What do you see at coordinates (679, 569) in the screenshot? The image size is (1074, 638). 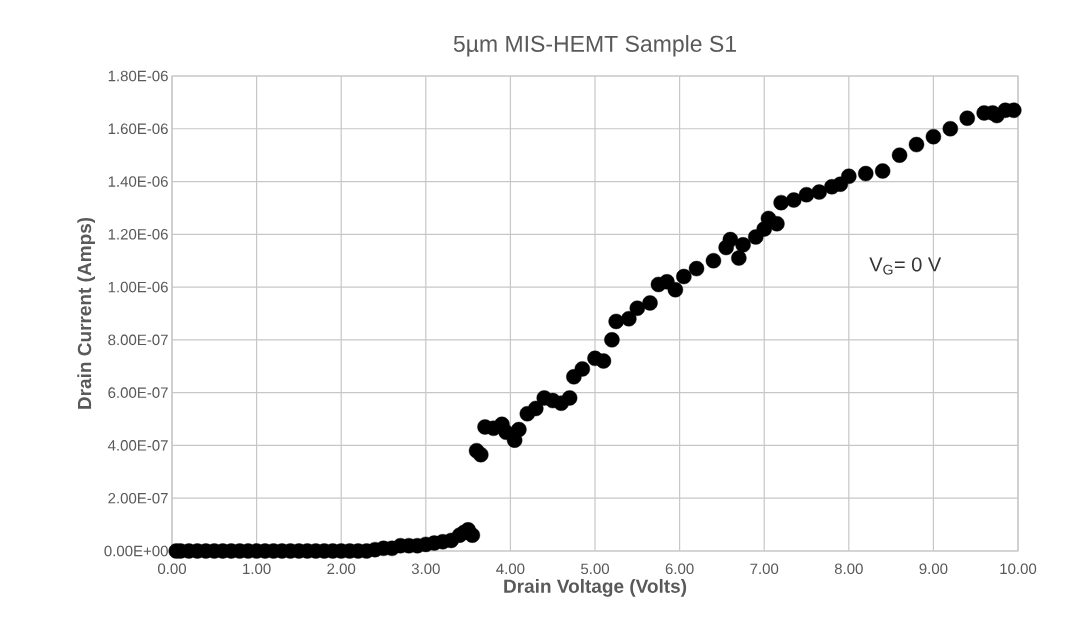 I see `x-tick-label: 6.00` at bounding box center [679, 569].